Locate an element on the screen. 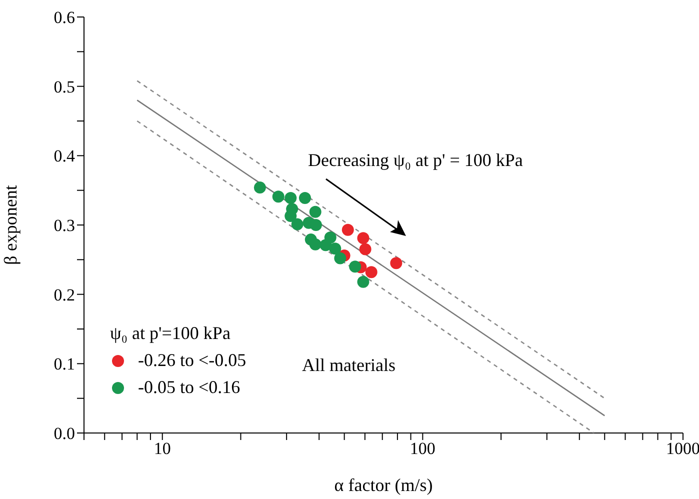 The image size is (699, 499). y-tick-label: 0.1 is located at coordinates (64, 364).